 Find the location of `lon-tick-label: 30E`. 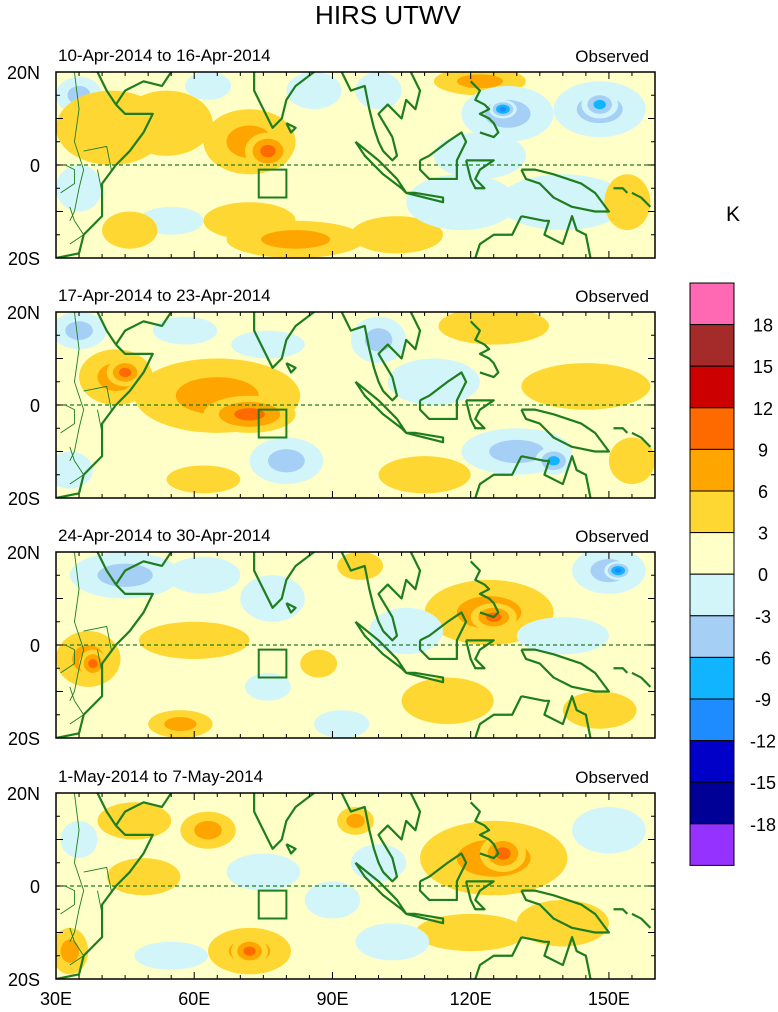

lon-tick-label: 30E is located at coordinates (56, 999).